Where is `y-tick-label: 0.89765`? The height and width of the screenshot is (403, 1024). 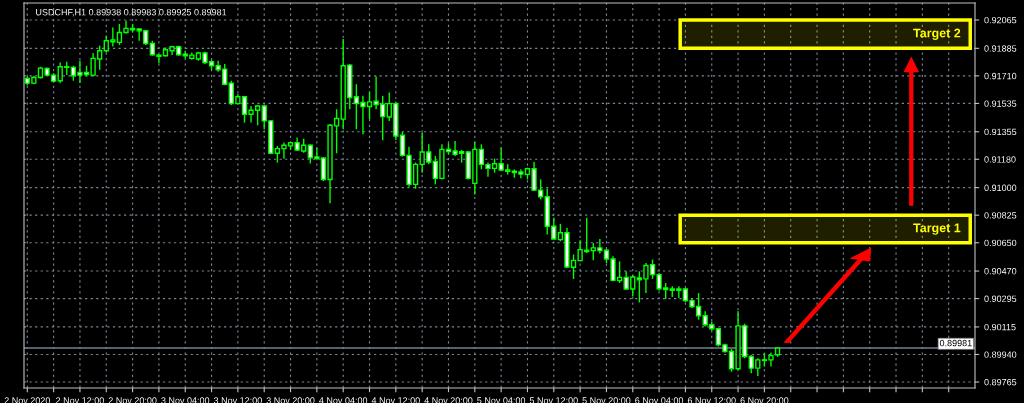 y-tick-label: 0.89765 is located at coordinates (1000, 382).